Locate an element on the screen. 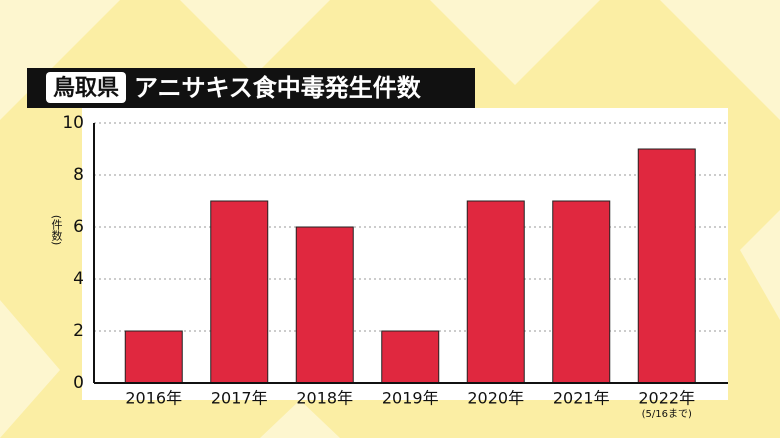 The width and height of the screenshot is (780, 438). x-tick-label: 2017年 is located at coordinates (239, 398).